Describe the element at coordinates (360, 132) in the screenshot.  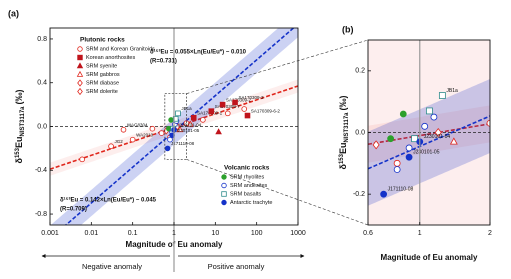
I see `y-tick-label: 0.0` at that location.